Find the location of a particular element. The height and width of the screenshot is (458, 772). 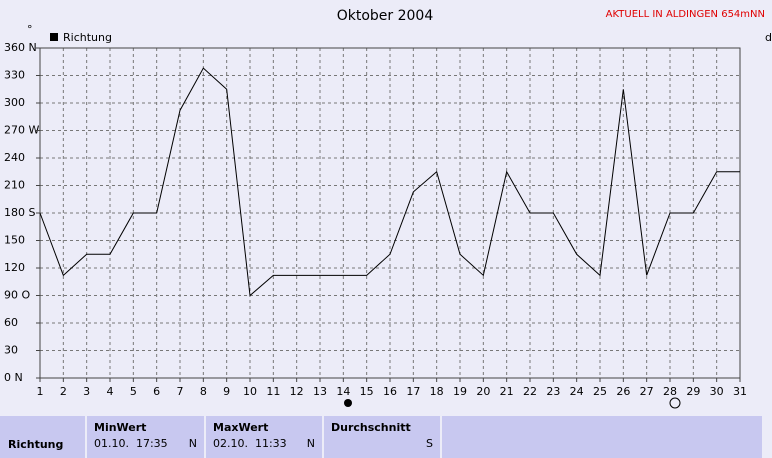

x-tick-label: 27 is located at coordinates (647, 391).